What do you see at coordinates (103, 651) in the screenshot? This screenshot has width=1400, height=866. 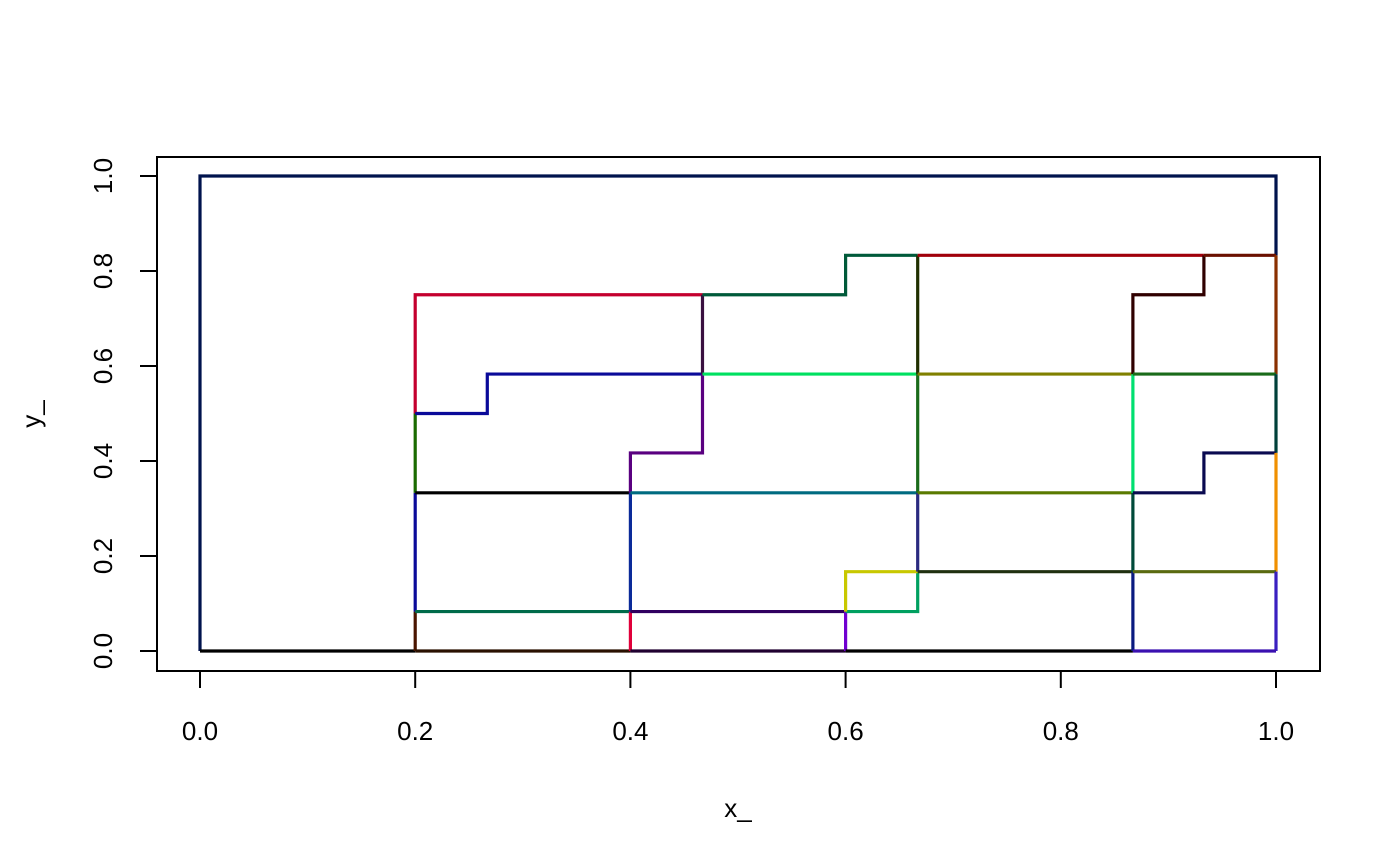 I see `y-tick-label: 0.0` at bounding box center [103, 651].